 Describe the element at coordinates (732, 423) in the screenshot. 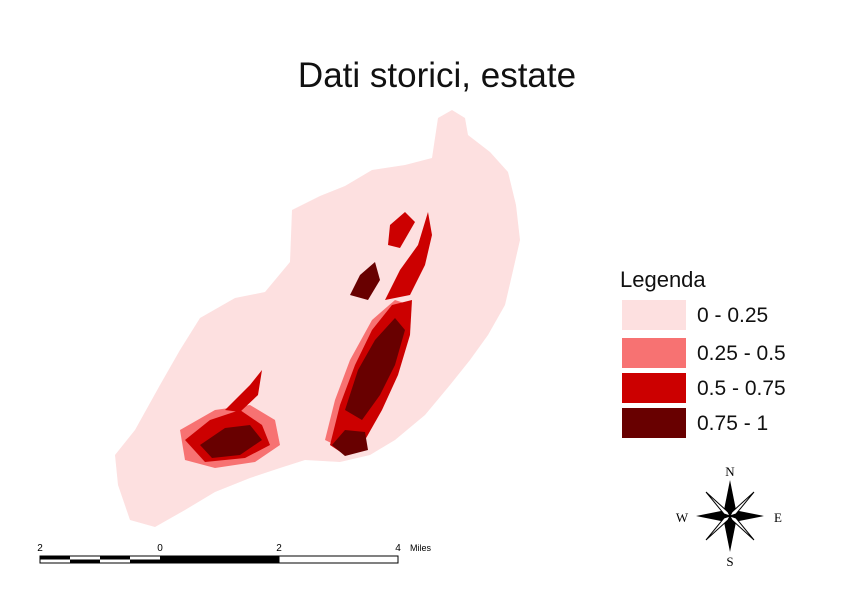

I see `legend-label: 0.75 - 1` at that location.